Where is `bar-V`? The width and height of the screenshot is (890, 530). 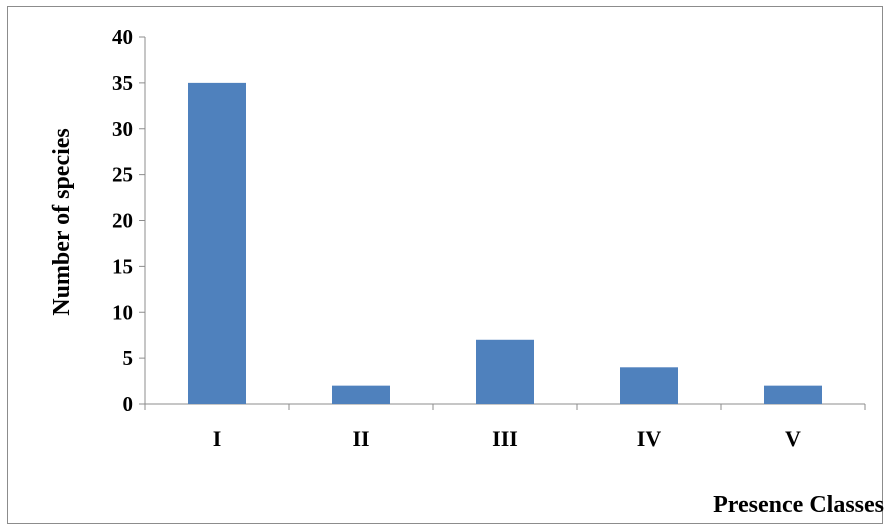
bar-V is located at coordinates (793, 394).